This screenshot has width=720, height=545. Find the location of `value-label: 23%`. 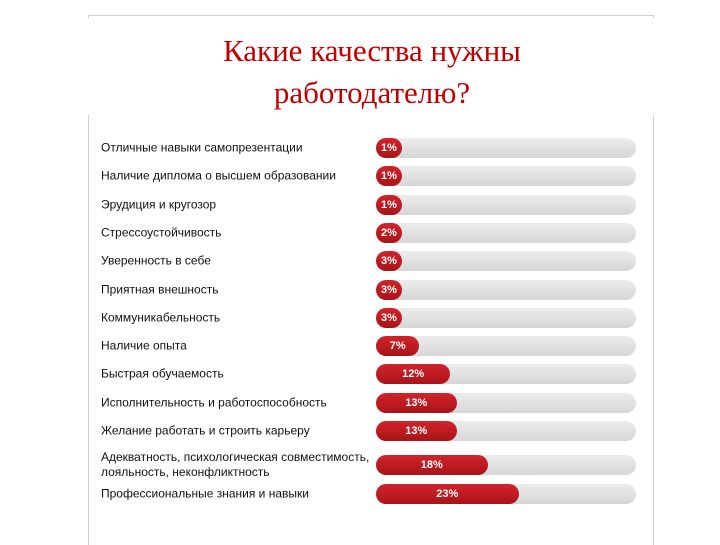

value-label: 23% is located at coordinates (447, 493).